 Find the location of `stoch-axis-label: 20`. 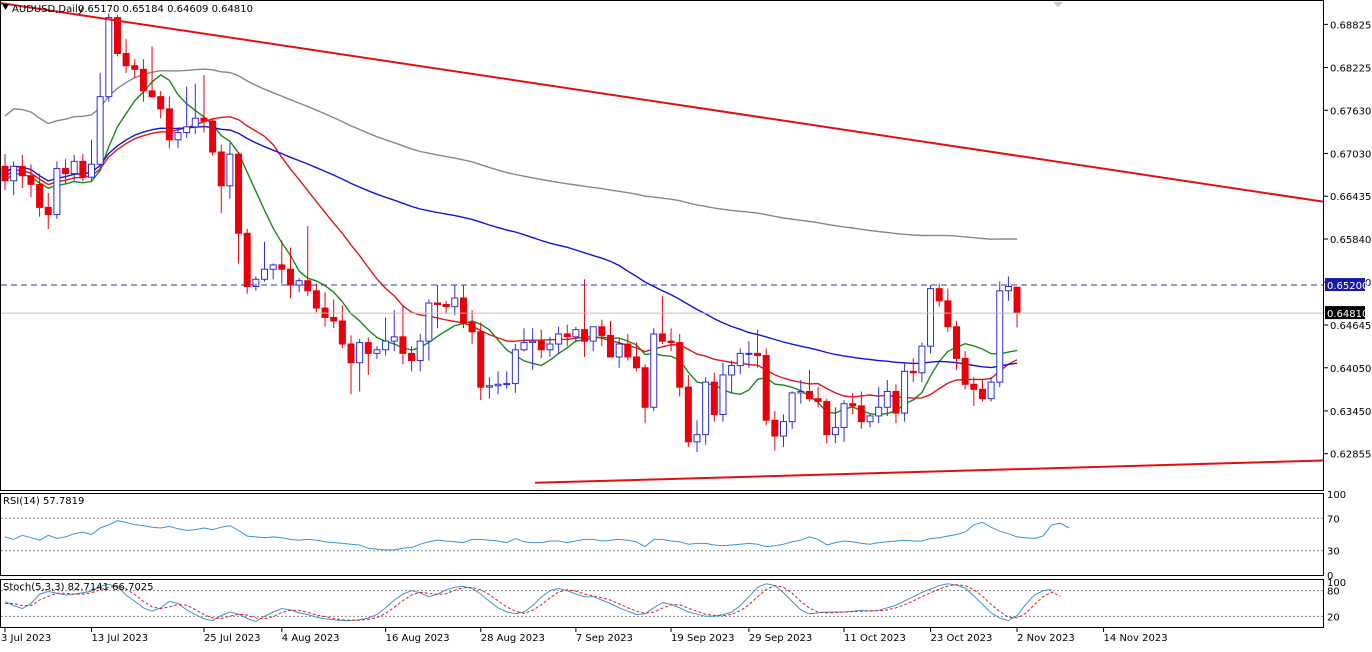

stoch-axis-label: 20 is located at coordinates (1333, 617).